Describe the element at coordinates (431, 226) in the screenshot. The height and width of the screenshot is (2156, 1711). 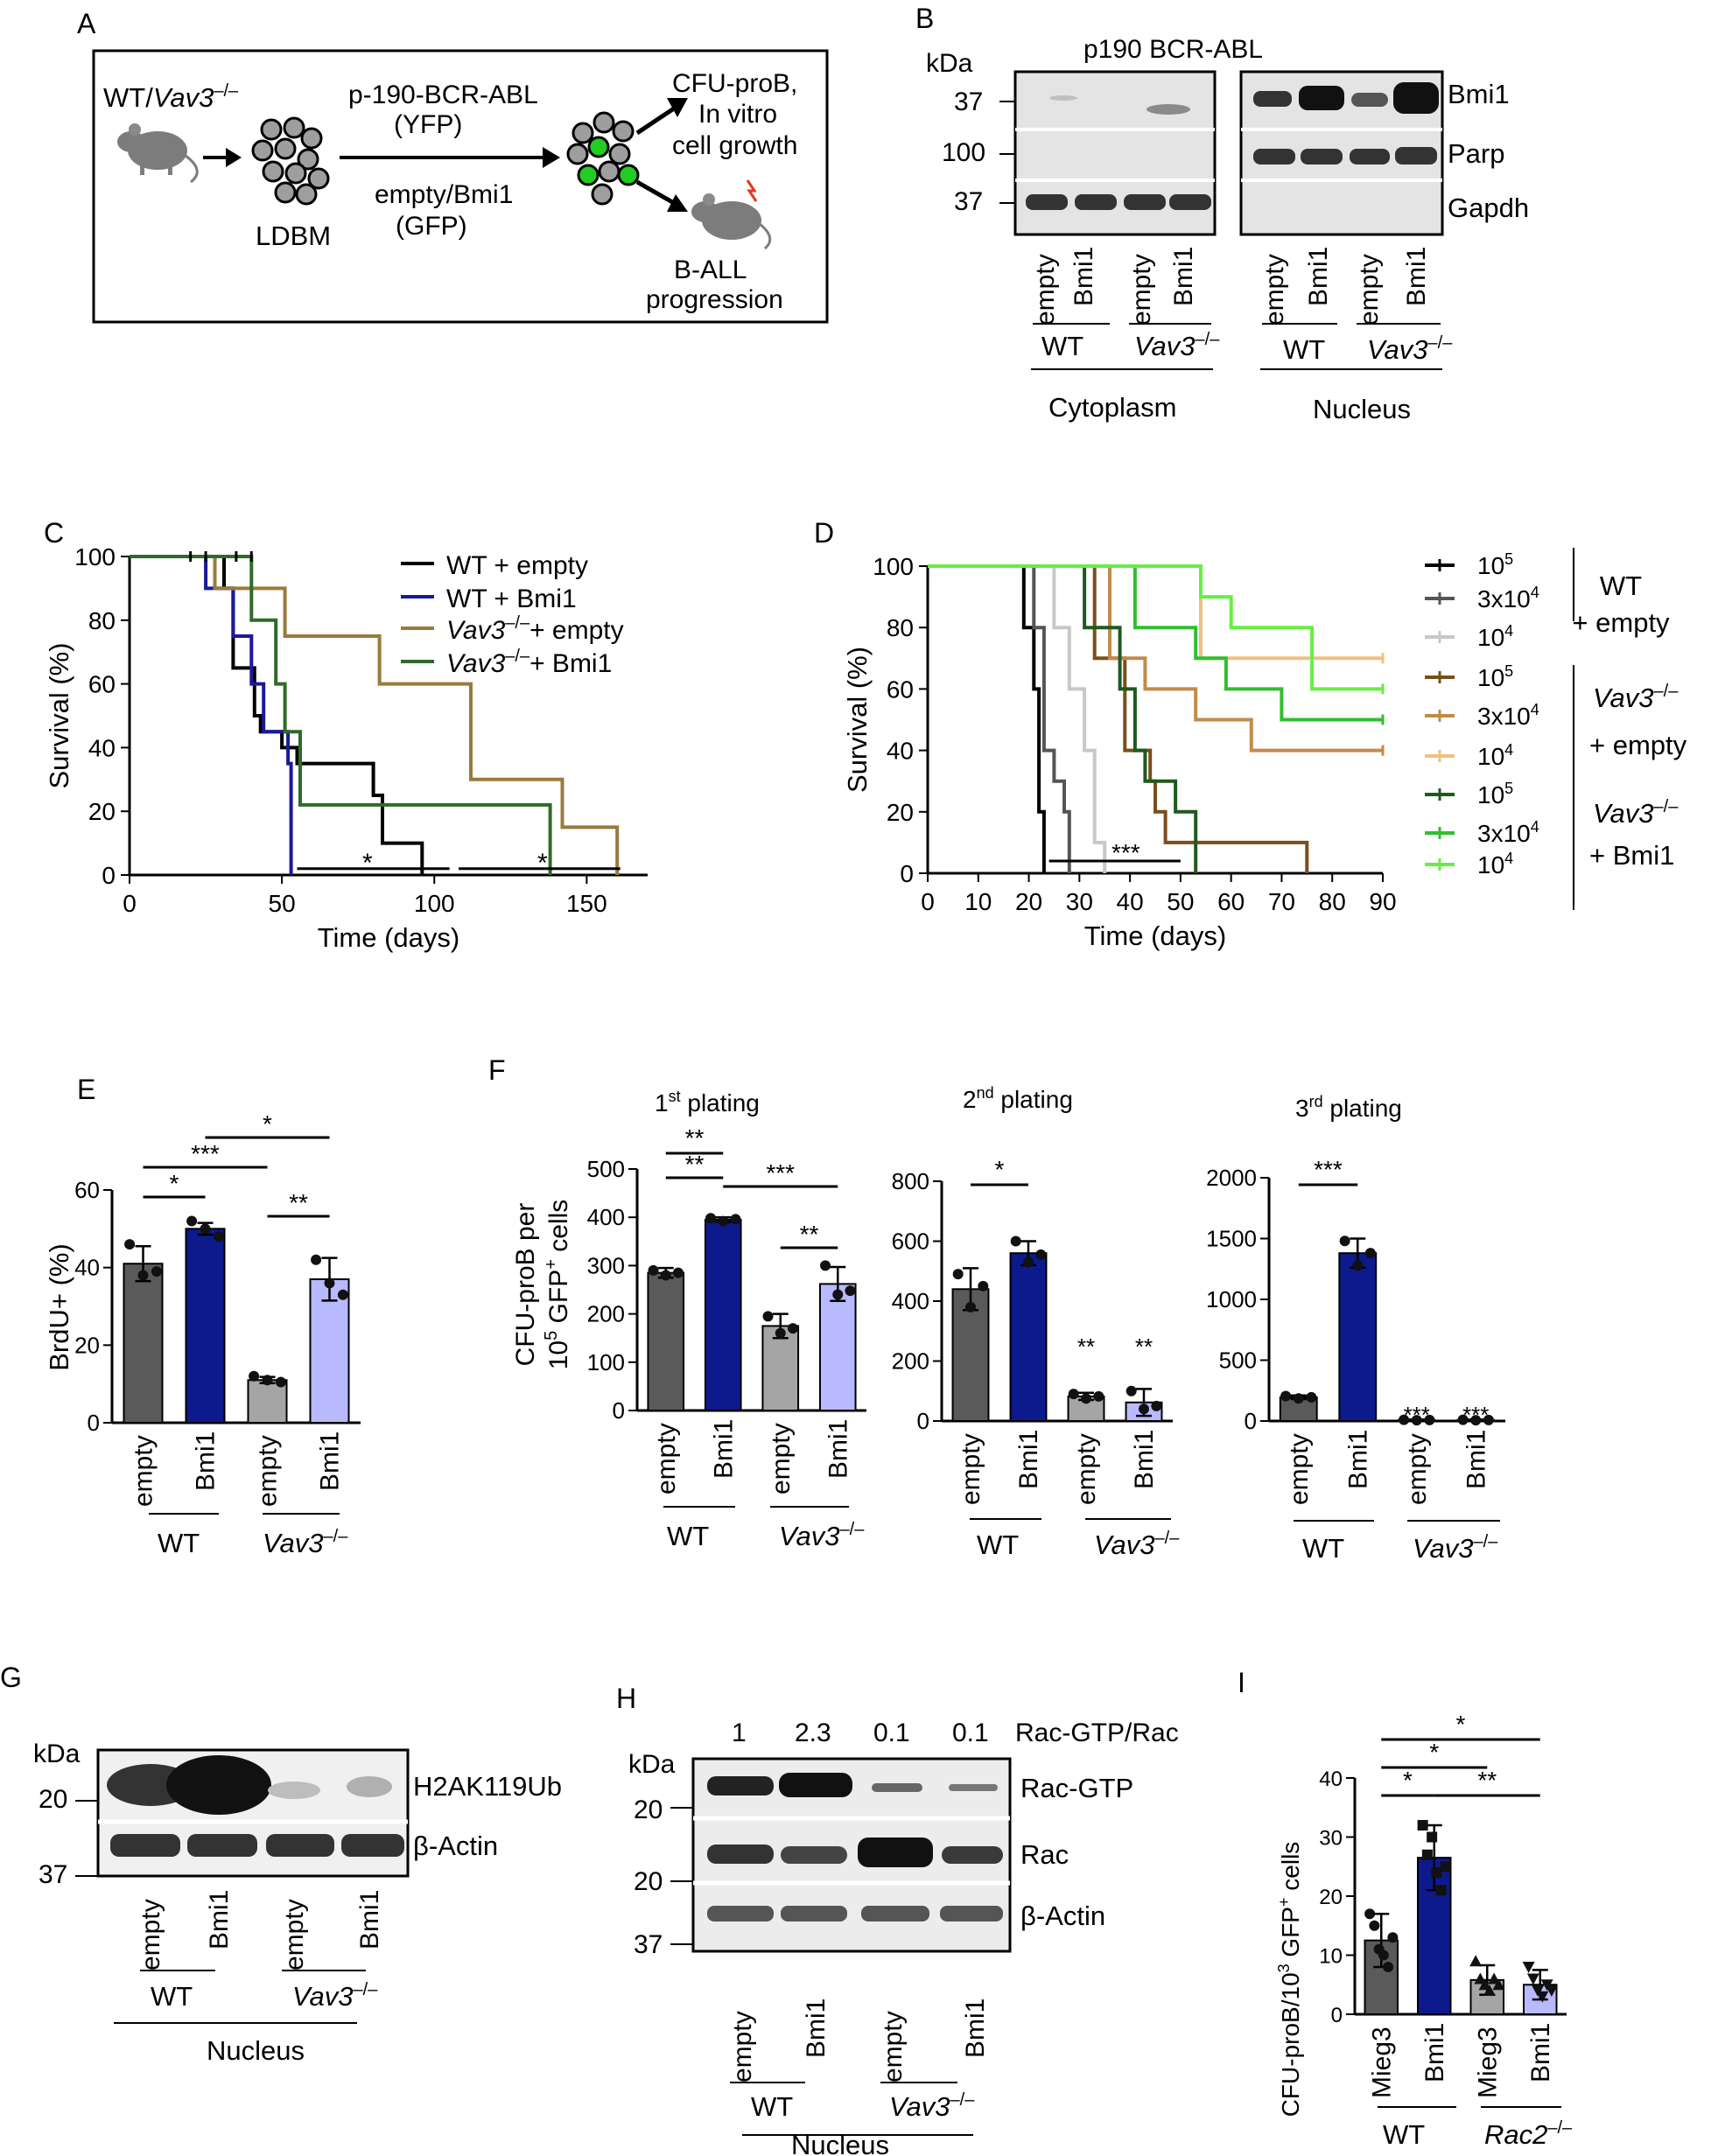
I see `arrow-bottom-label-2: (GFP)` at that location.